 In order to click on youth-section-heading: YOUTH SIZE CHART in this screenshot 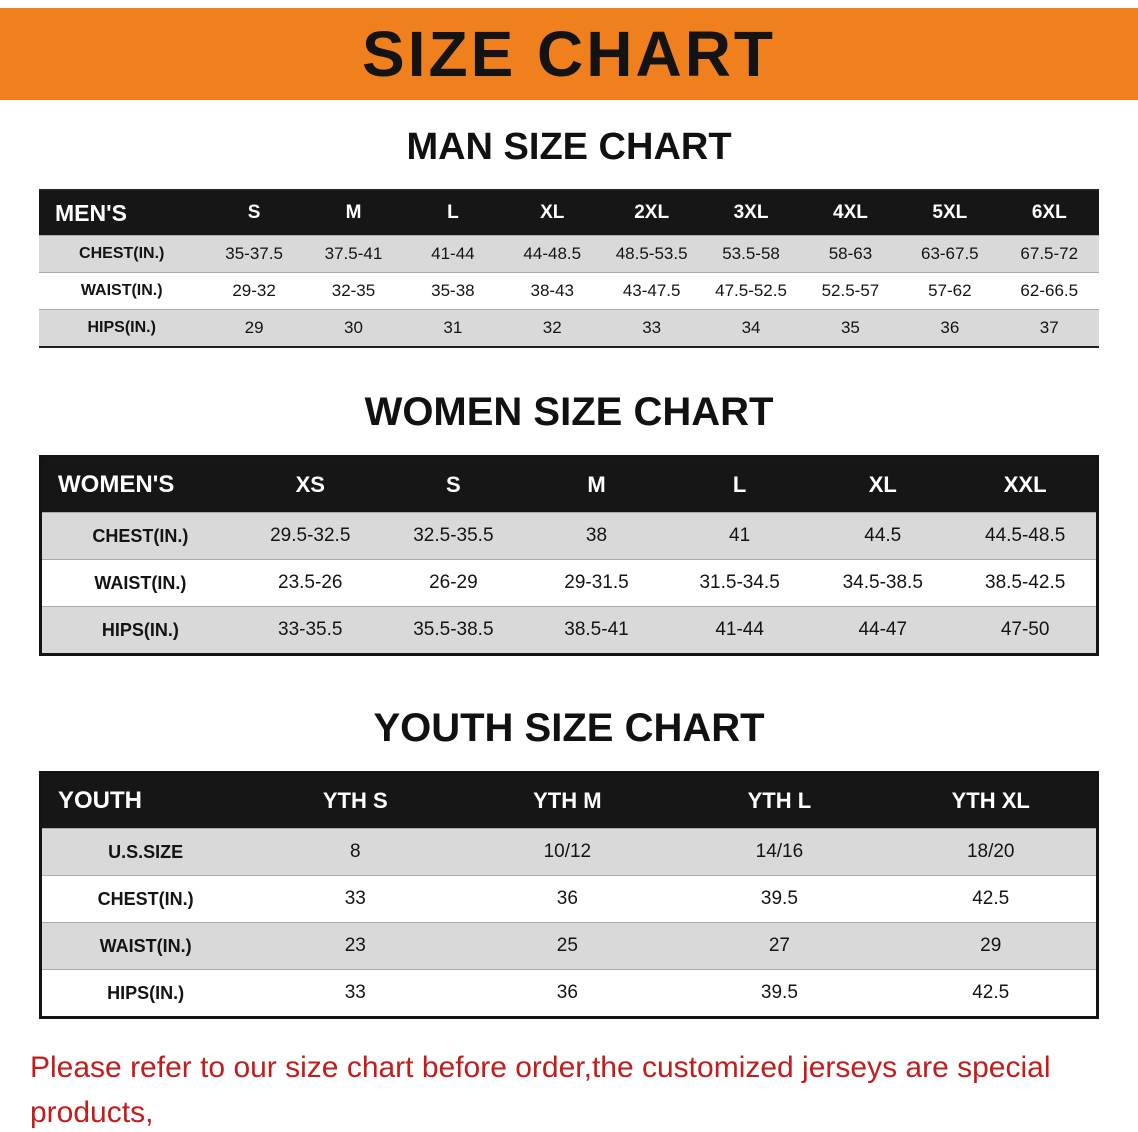, I will do `click(569, 728)`.